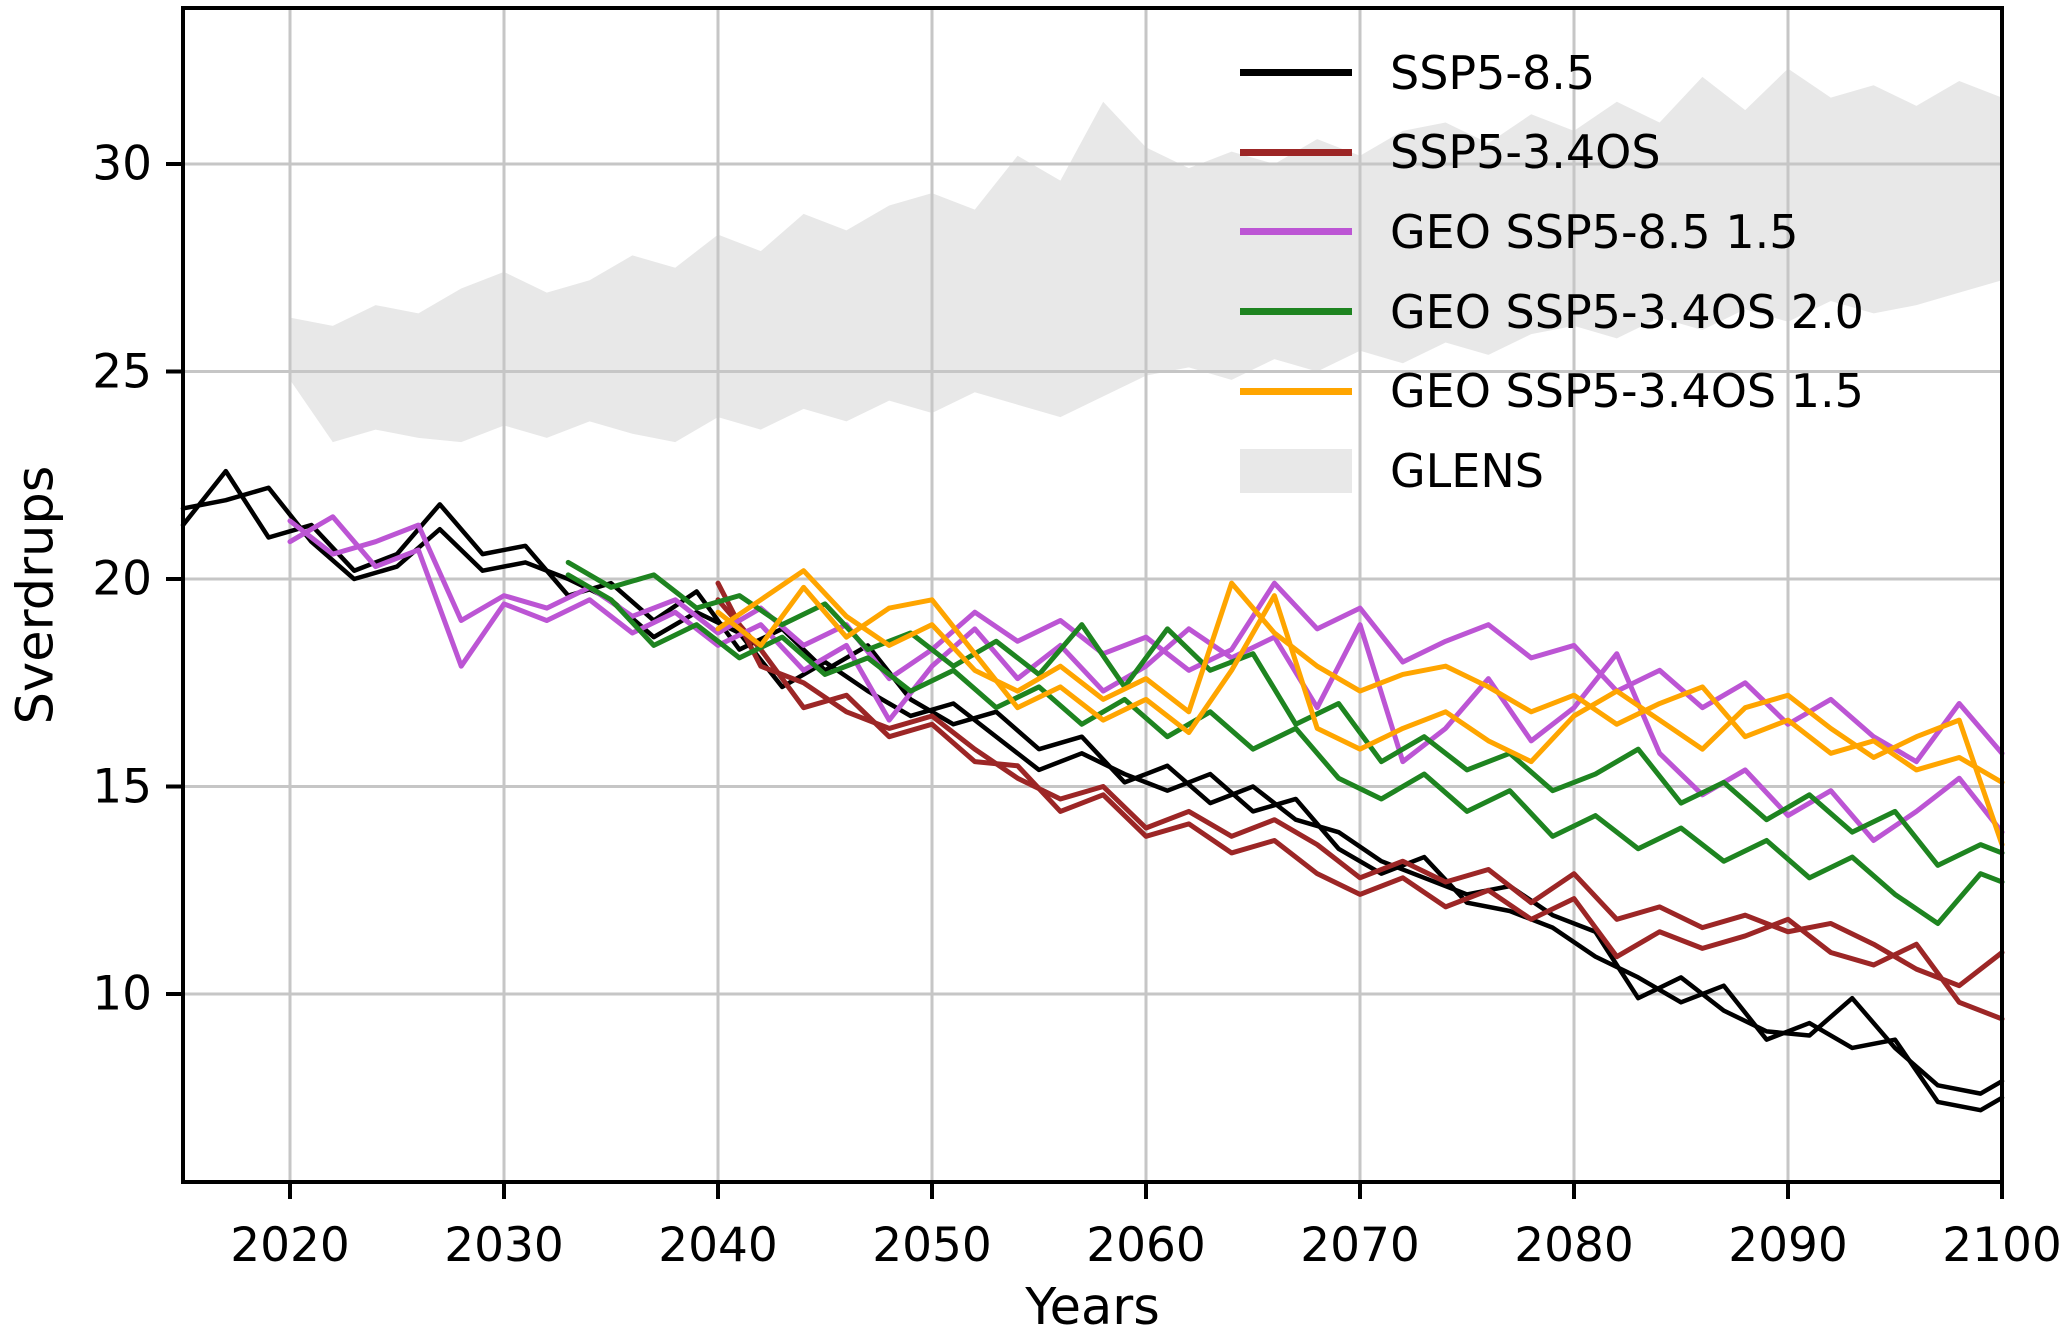  Describe the element at coordinates (1296, 470) in the screenshot. I see `legend-patch-swatch` at that location.